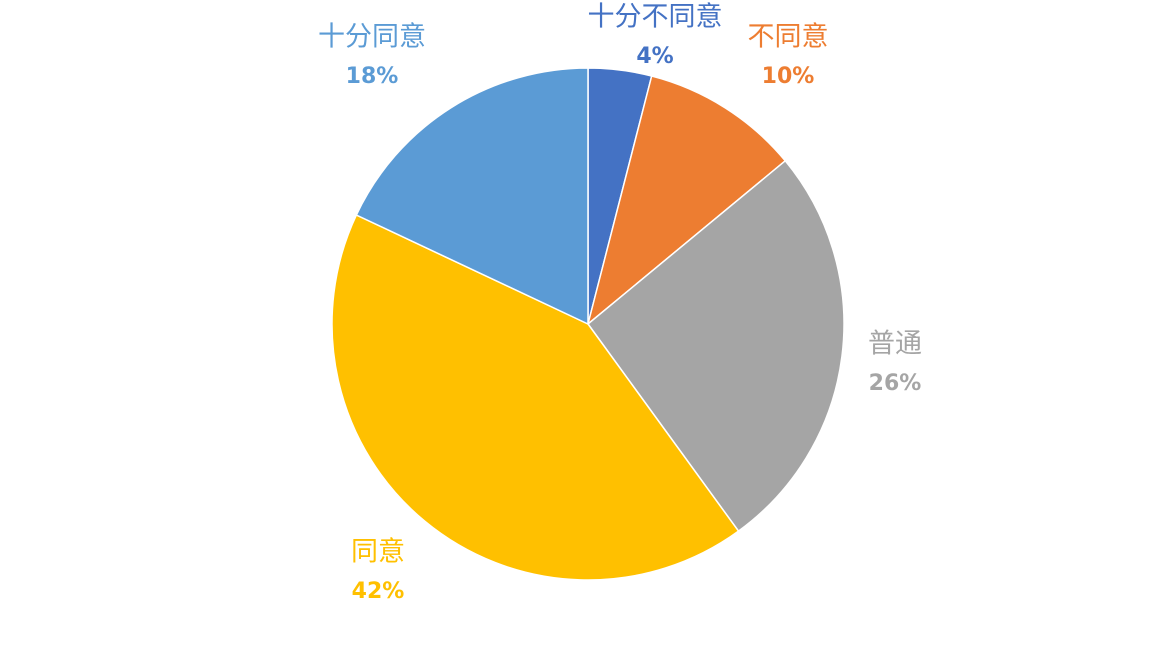 This screenshot has width=1172, height=646. Describe the element at coordinates (788, 37) in the screenshot. I see `category-label: 不同意` at that location.